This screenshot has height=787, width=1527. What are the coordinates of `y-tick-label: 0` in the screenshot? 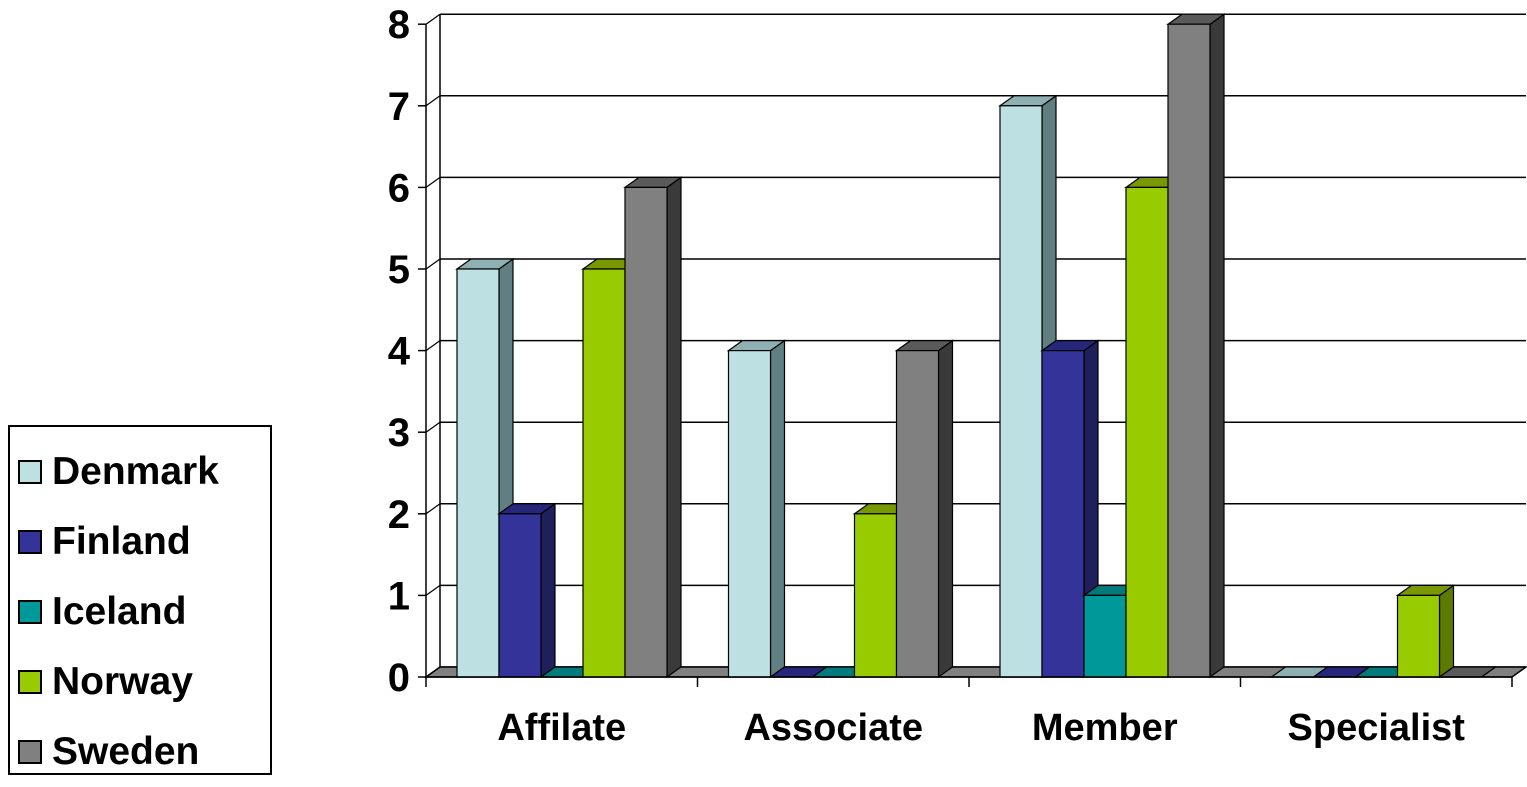 It's located at (399, 678).